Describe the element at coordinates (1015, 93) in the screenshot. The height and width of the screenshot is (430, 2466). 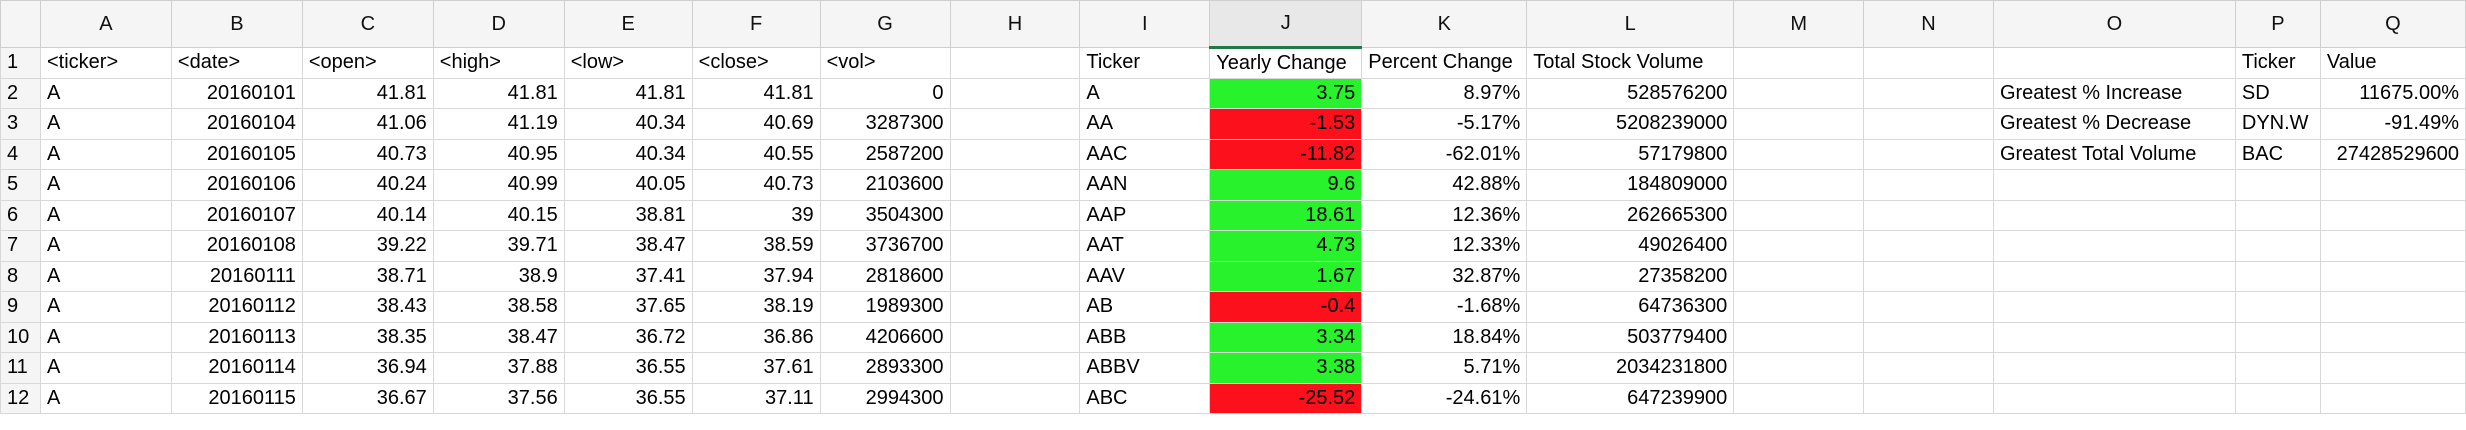
I see `cell-h2` at that location.